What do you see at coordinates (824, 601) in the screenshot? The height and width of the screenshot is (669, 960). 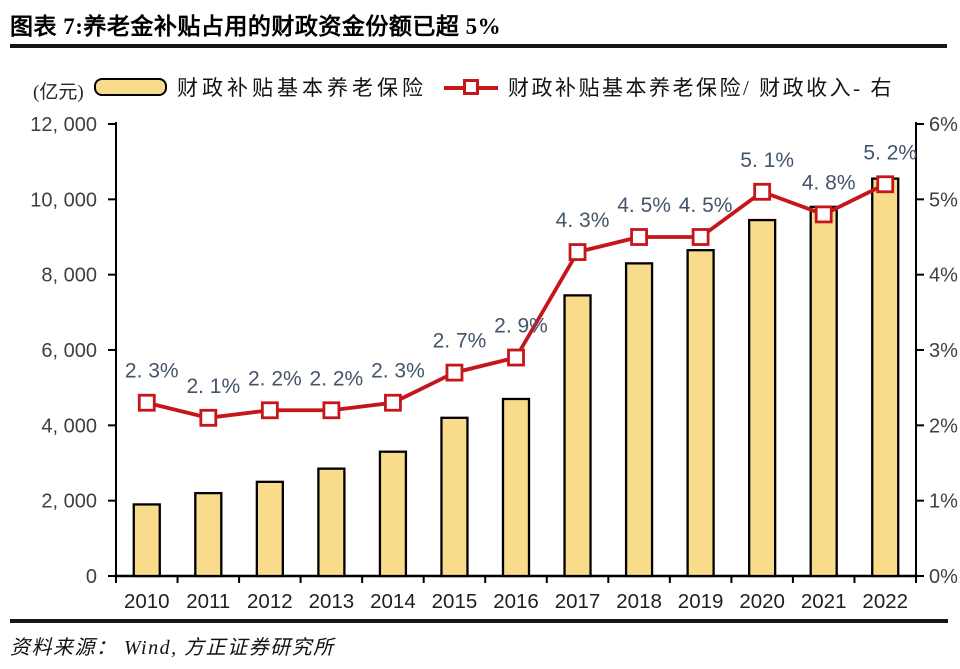 I see `x-tick-label-2021: 2021` at bounding box center [824, 601].